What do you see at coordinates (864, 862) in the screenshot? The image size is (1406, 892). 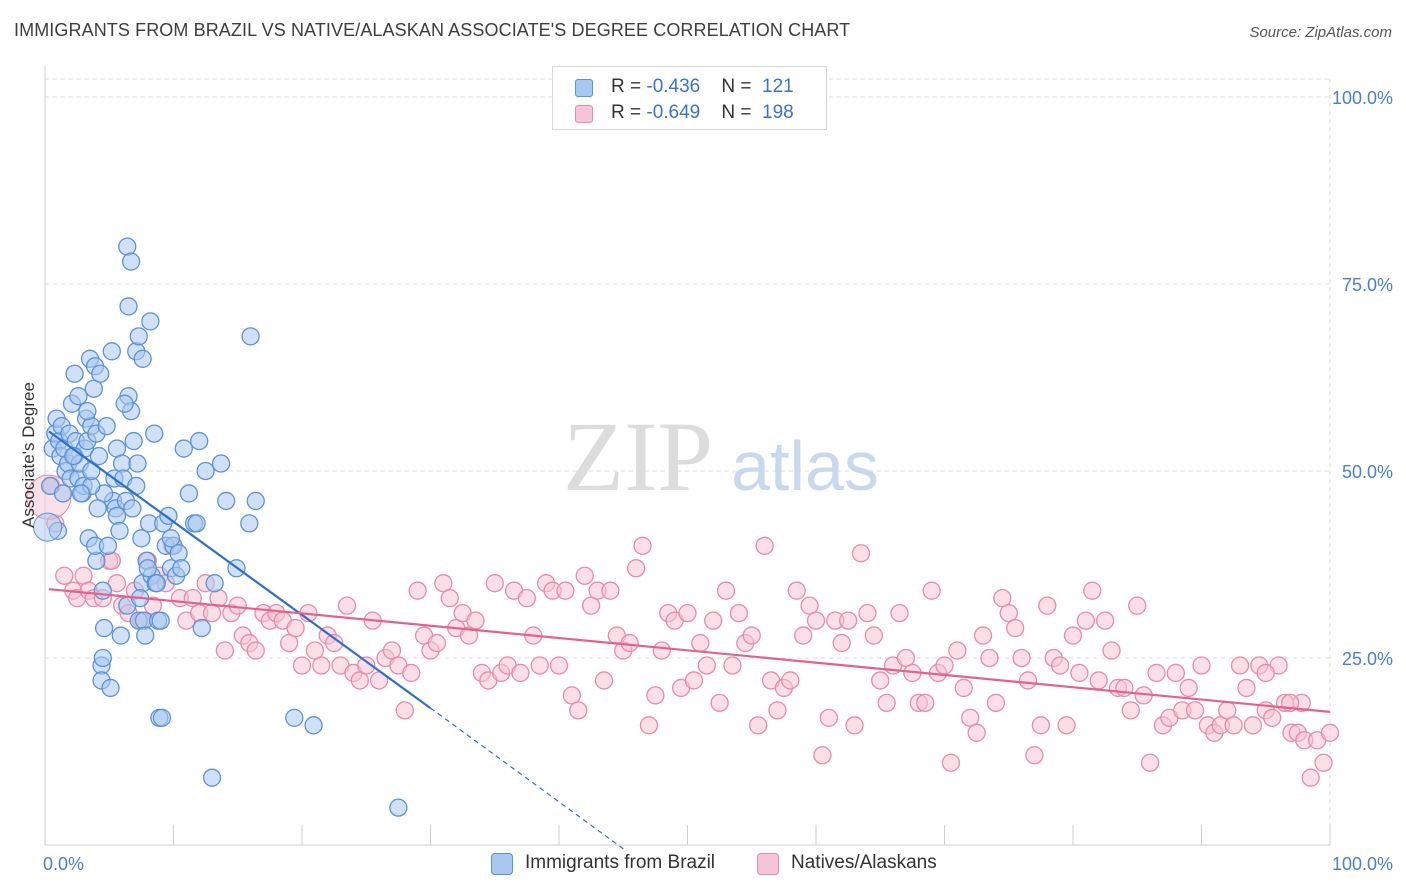 I see `legend-label-natives: Natives/Alaskans` at bounding box center [864, 862].